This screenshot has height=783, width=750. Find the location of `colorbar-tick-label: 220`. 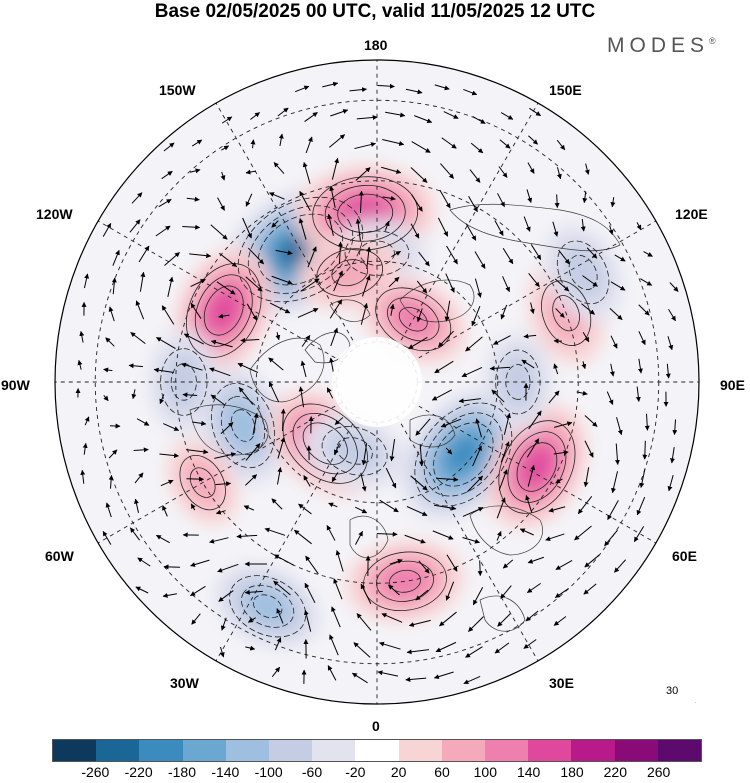

colorbar-tick-label: 220 is located at coordinates (615, 772).